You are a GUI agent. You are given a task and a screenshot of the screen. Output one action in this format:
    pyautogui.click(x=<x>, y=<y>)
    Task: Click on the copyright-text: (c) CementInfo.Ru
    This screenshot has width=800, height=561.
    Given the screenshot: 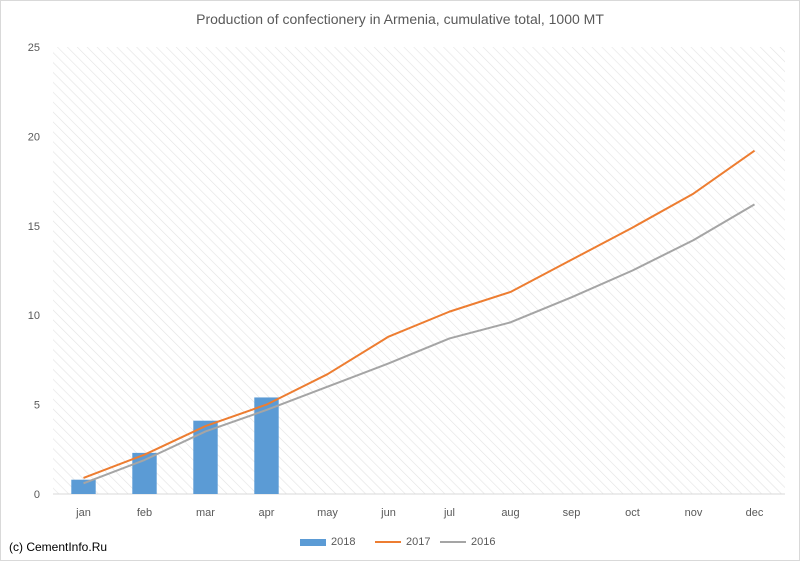 What is the action you would take?
    pyautogui.click(x=58, y=547)
    